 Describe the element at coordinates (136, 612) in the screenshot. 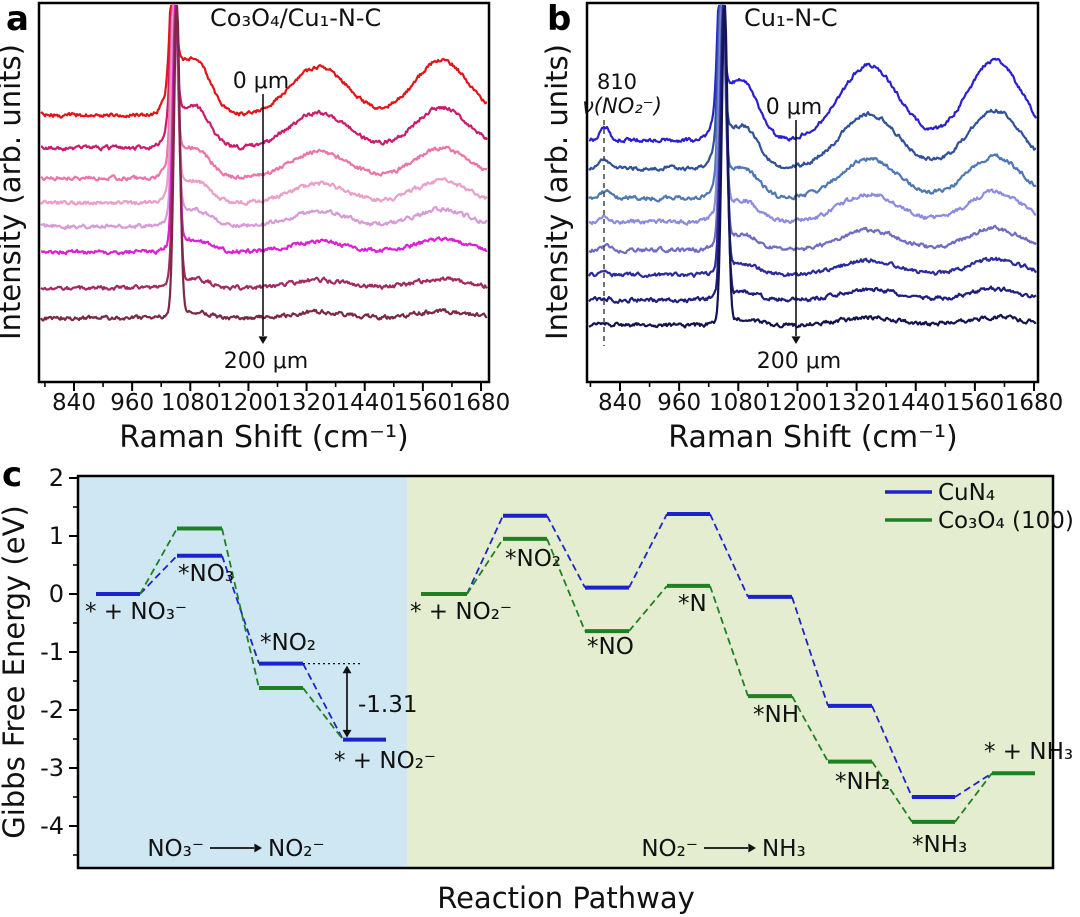

I see `state-label: * + NO₃⁻` at that location.